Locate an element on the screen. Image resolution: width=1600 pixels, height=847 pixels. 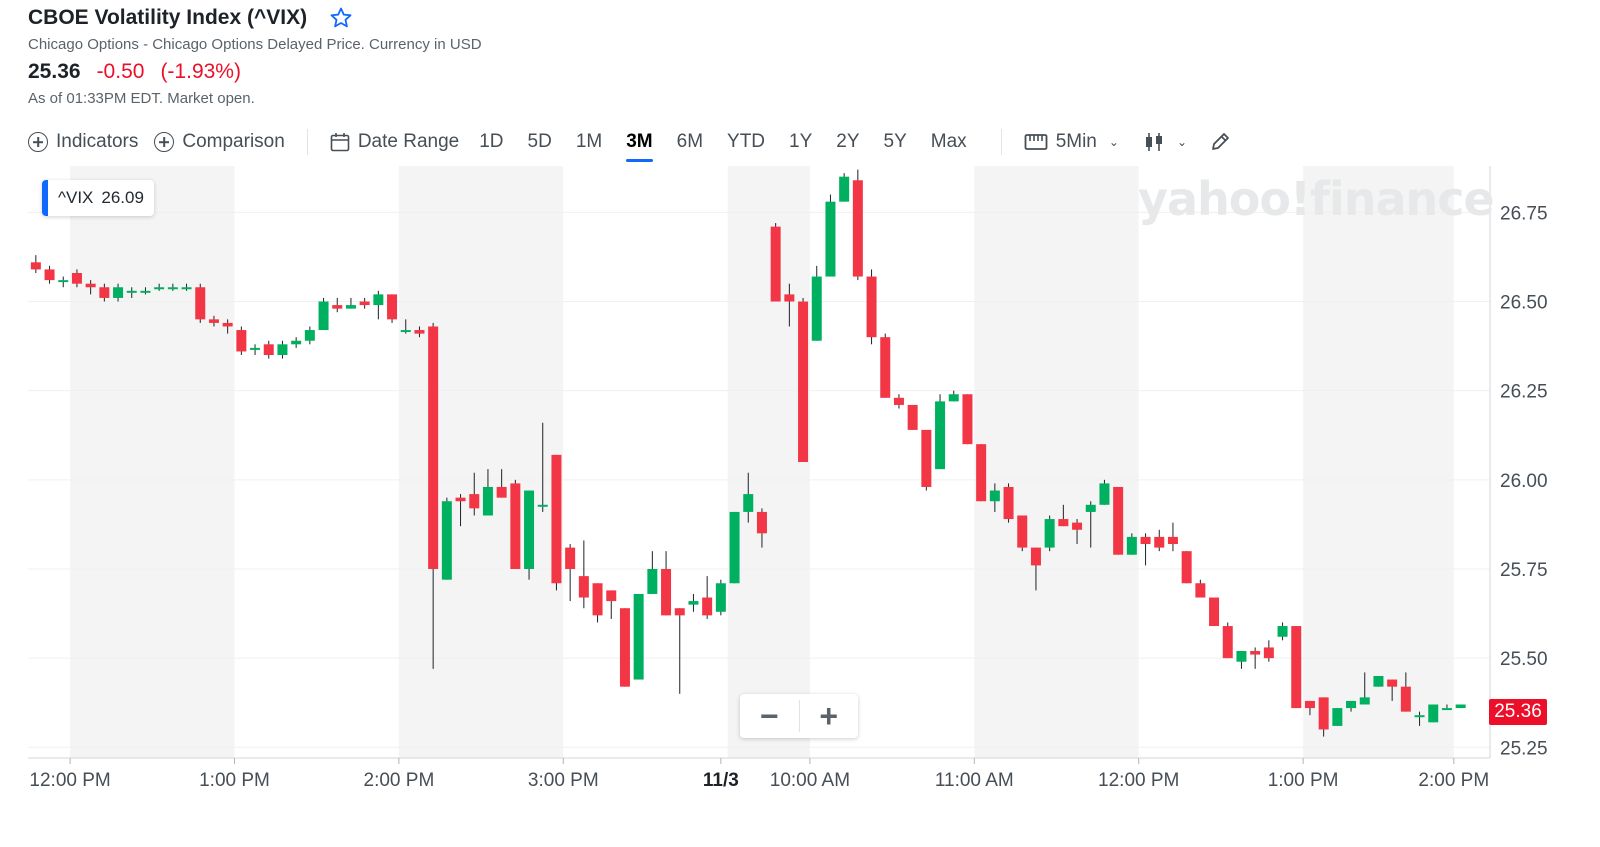
range-6m: 6M is located at coordinates (690, 141).